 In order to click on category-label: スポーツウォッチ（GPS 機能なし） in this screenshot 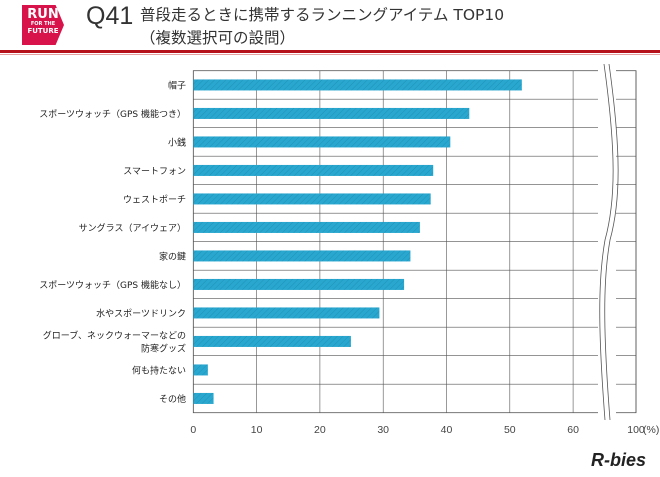, I will do `click(112, 285)`.